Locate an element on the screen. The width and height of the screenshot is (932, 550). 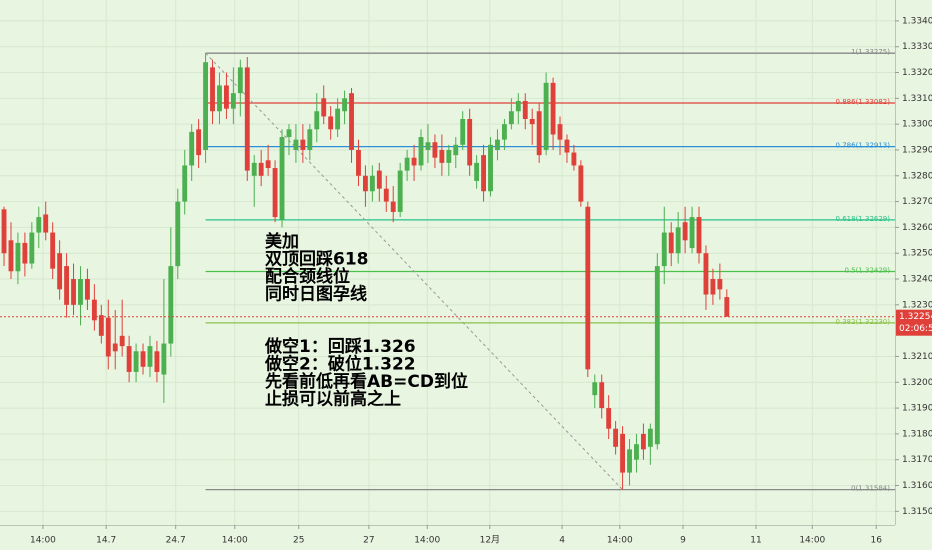
annotation-text: 先看前低再看AB=CD到位 is located at coordinates (366, 381).